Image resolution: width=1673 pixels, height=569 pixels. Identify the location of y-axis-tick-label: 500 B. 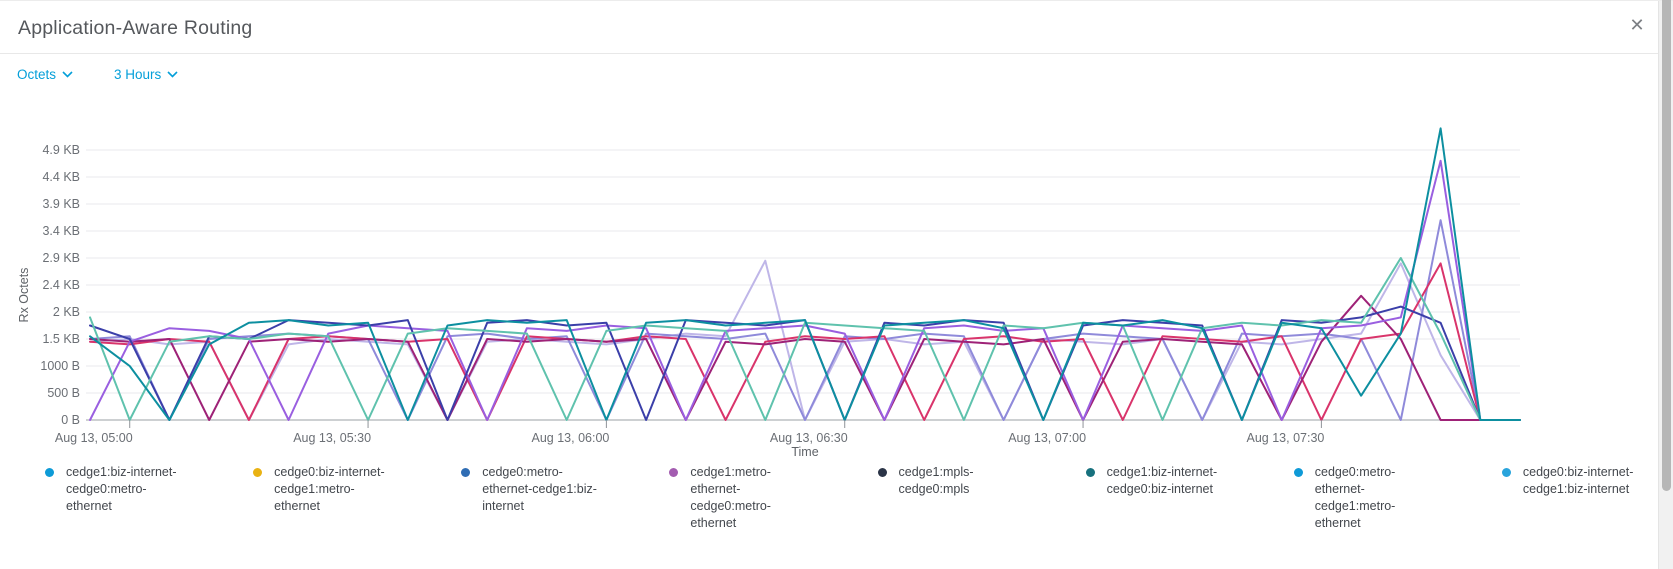
(63, 393).